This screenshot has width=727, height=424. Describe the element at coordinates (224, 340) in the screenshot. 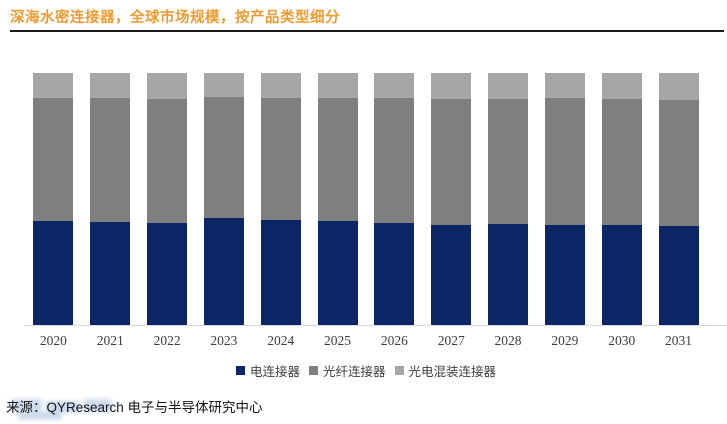

I see `x-axis-label: 2023` at that location.